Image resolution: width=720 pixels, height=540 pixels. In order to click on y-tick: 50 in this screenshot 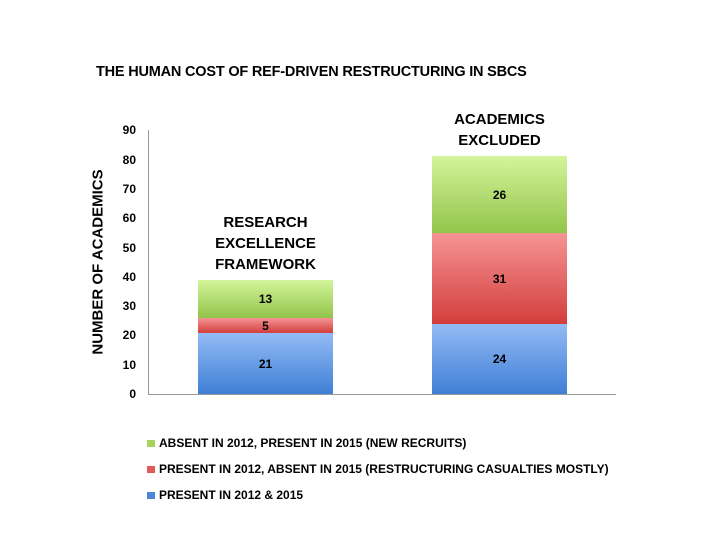, I will do `click(129, 247)`.